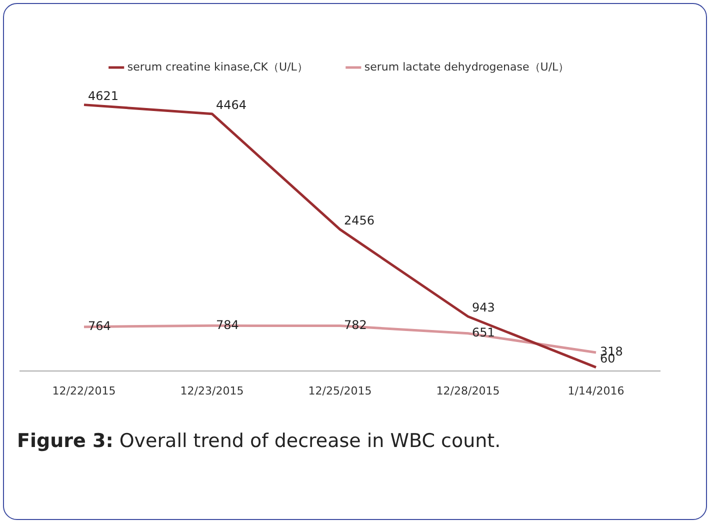 The image size is (712, 525). Describe the element at coordinates (359, 221) in the screenshot. I see `data-label: 2456` at that location.